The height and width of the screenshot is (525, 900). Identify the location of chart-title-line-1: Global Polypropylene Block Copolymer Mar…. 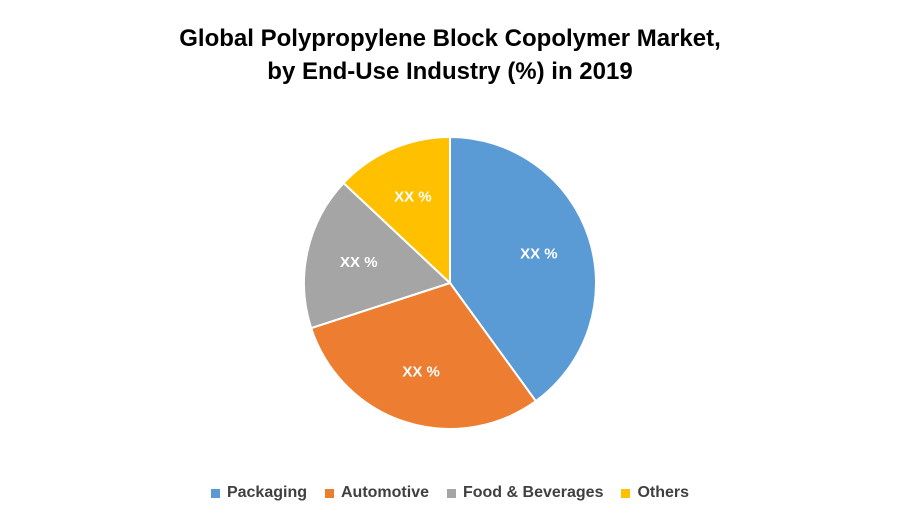
(450, 38).